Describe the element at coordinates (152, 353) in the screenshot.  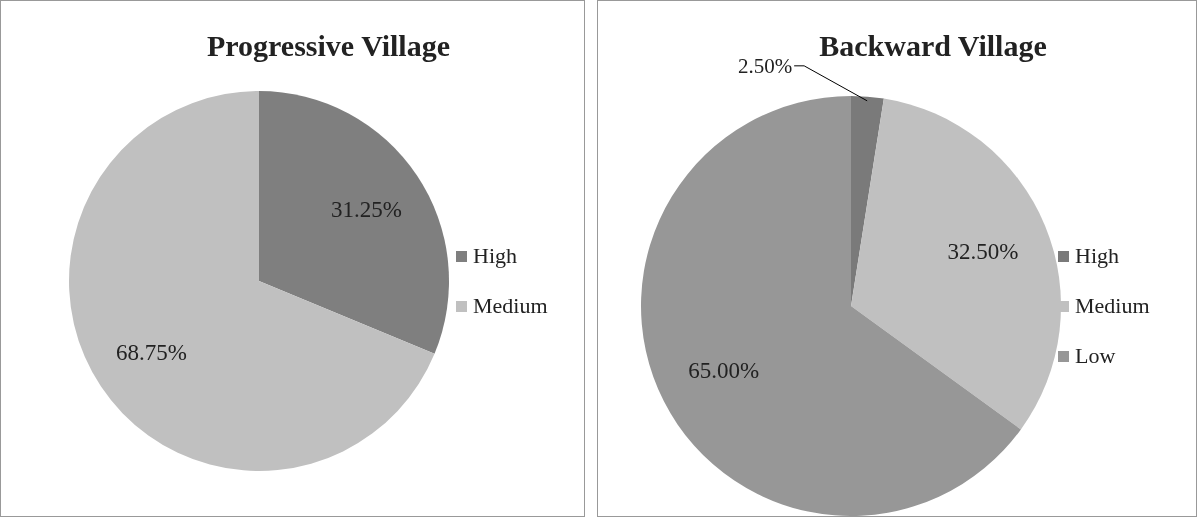
I see `data-label: 68.75%` at that location.